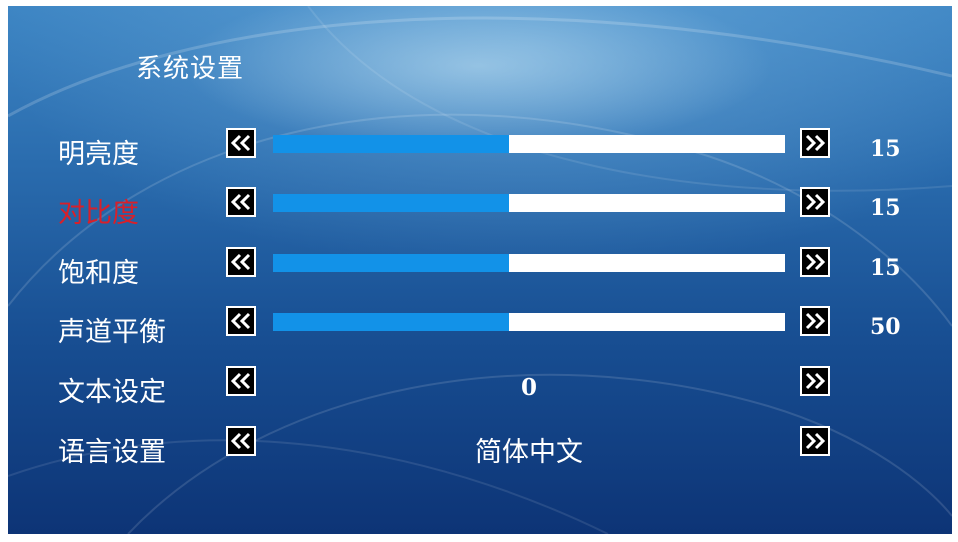 This screenshot has height=542, width=958. What do you see at coordinates (98, 273) in the screenshot?
I see `setting-label: 饱和度` at bounding box center [98, 273].